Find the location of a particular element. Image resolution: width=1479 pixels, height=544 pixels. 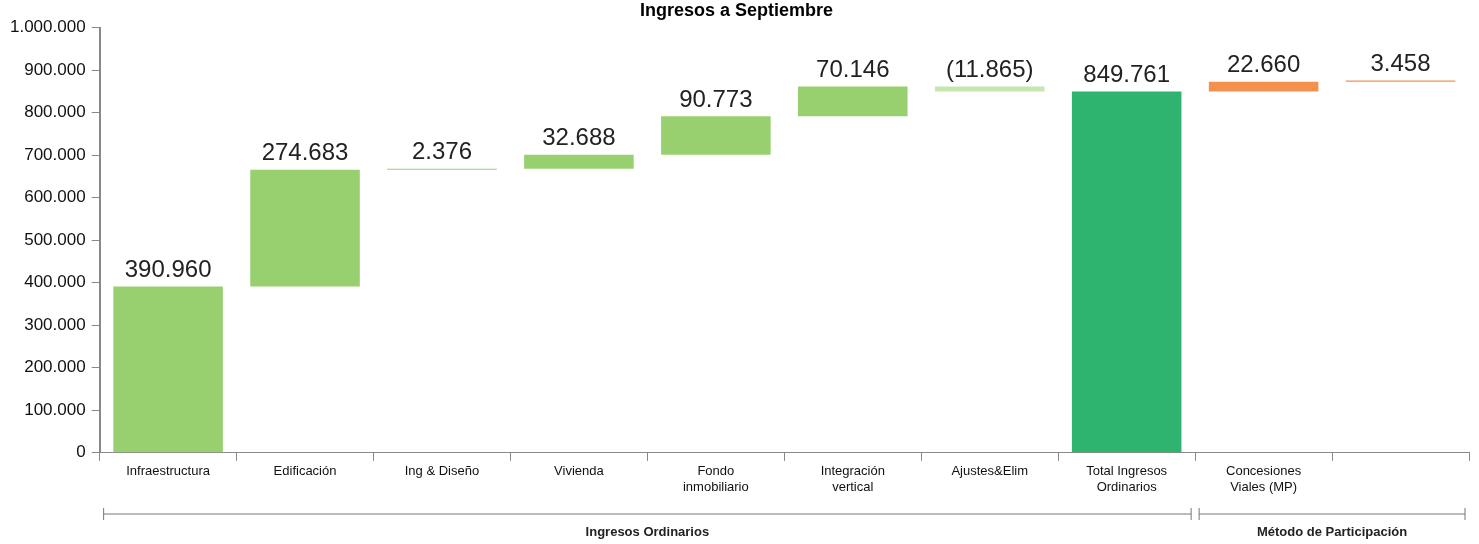

data-label: 70.146 is located at coordinates (853, 69).